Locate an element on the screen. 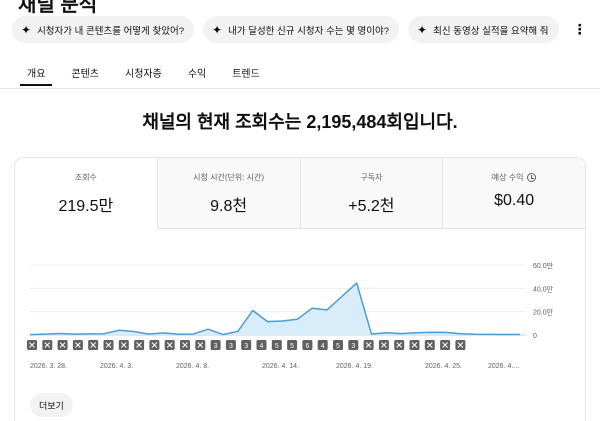 This screenshot has width=600, height=421. page-title: 채널 분석 is located at coordinates (58, 8).